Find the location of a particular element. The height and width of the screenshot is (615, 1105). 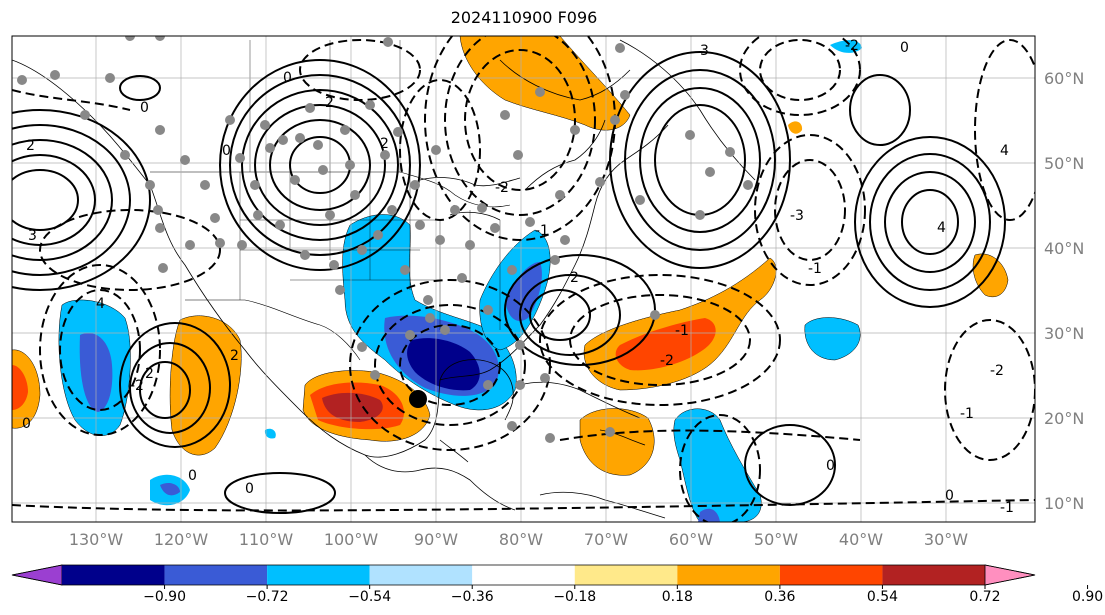

lon-label: 80°W is located at coordinates (521, 539).